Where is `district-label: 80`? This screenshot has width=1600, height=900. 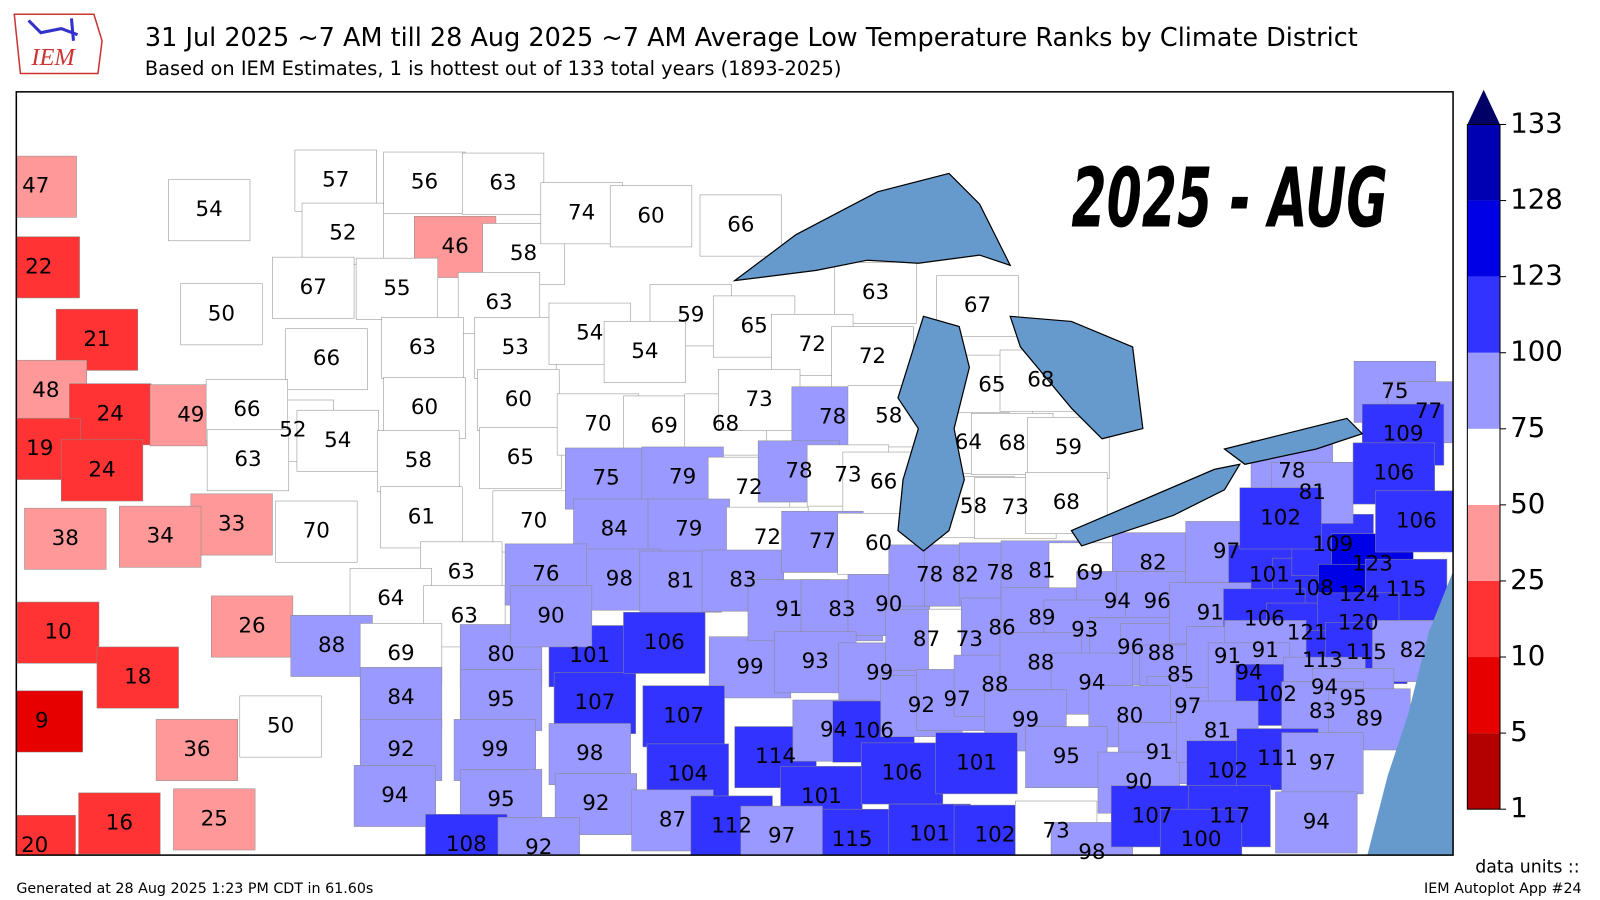 district-label: 80 is located at coordinates (500, 654).